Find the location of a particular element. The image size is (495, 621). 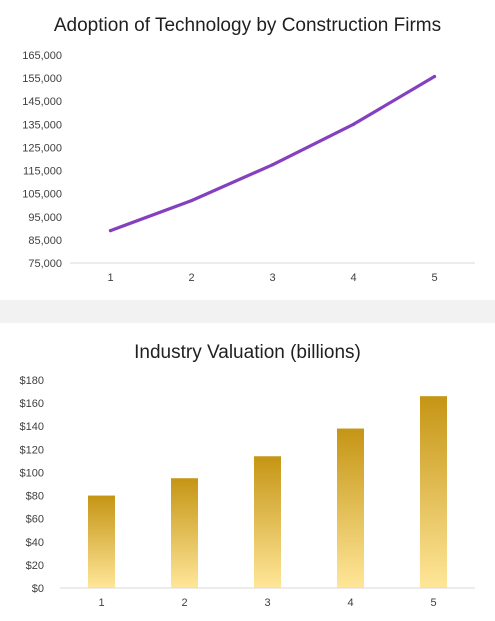

y-tick-label: $140 is located at coordinates (32, 427).